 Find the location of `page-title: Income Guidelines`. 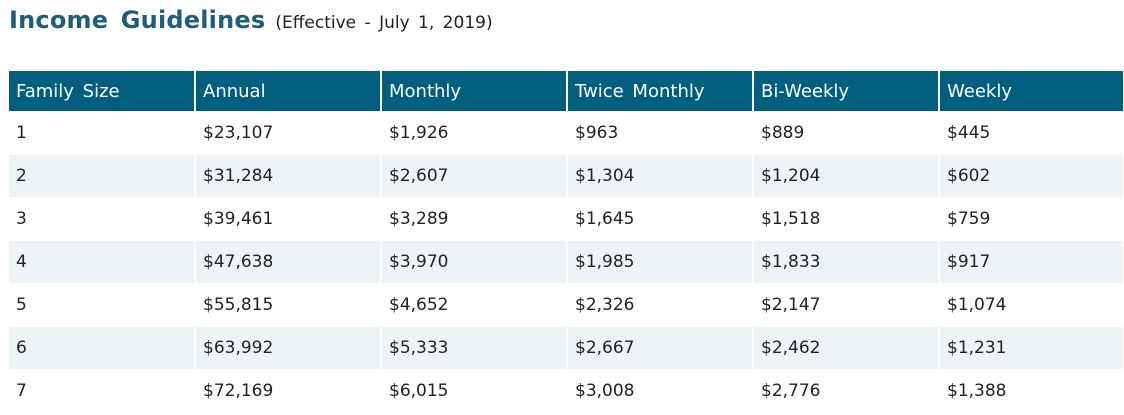

page-title: Income Guidelines is located at coordinates (137, 20).